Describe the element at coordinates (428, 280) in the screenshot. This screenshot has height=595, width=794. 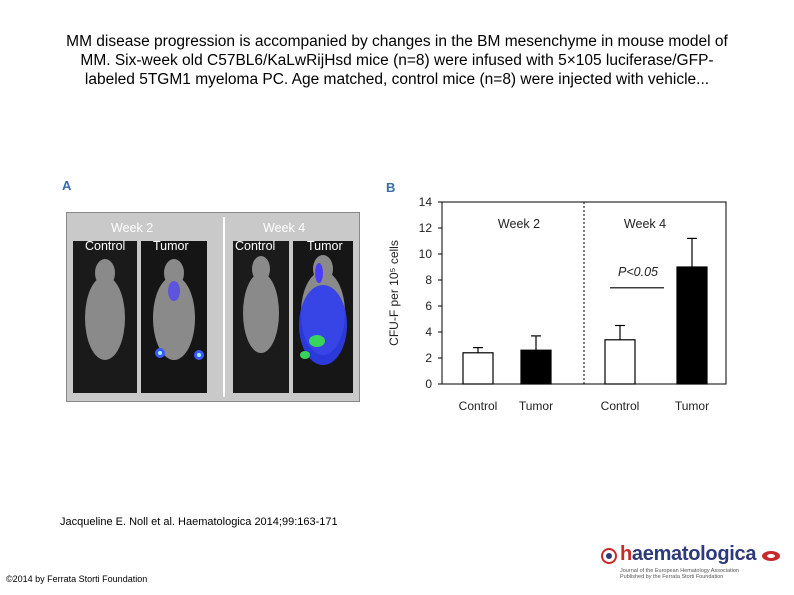
I see `y-tick-label: 8` at that location.